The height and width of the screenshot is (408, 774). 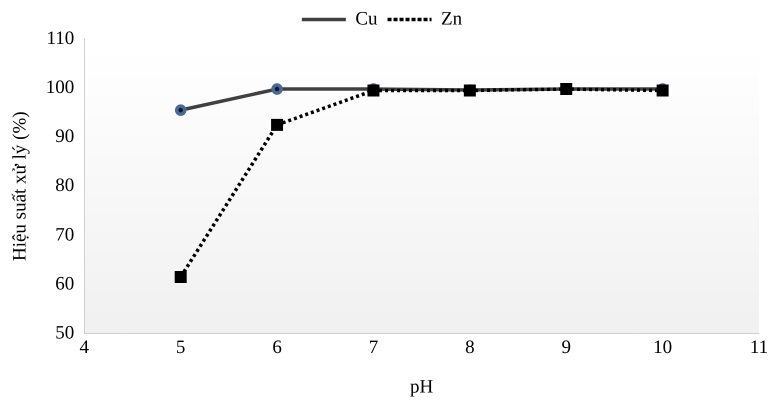 I want to click on y-tick-label: 60, so click(x=64, y=283).